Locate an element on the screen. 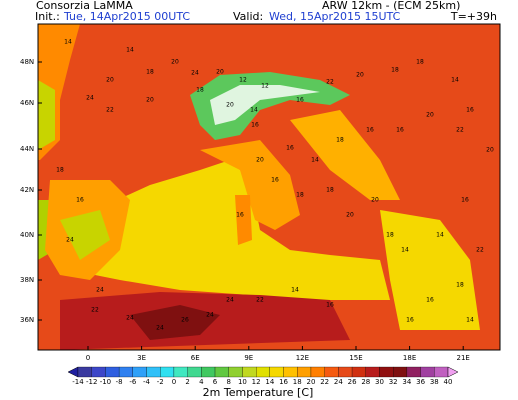 The width and height of the screenshot is (518, 400). lon-label: 21E is located at coordinates (463, 358).